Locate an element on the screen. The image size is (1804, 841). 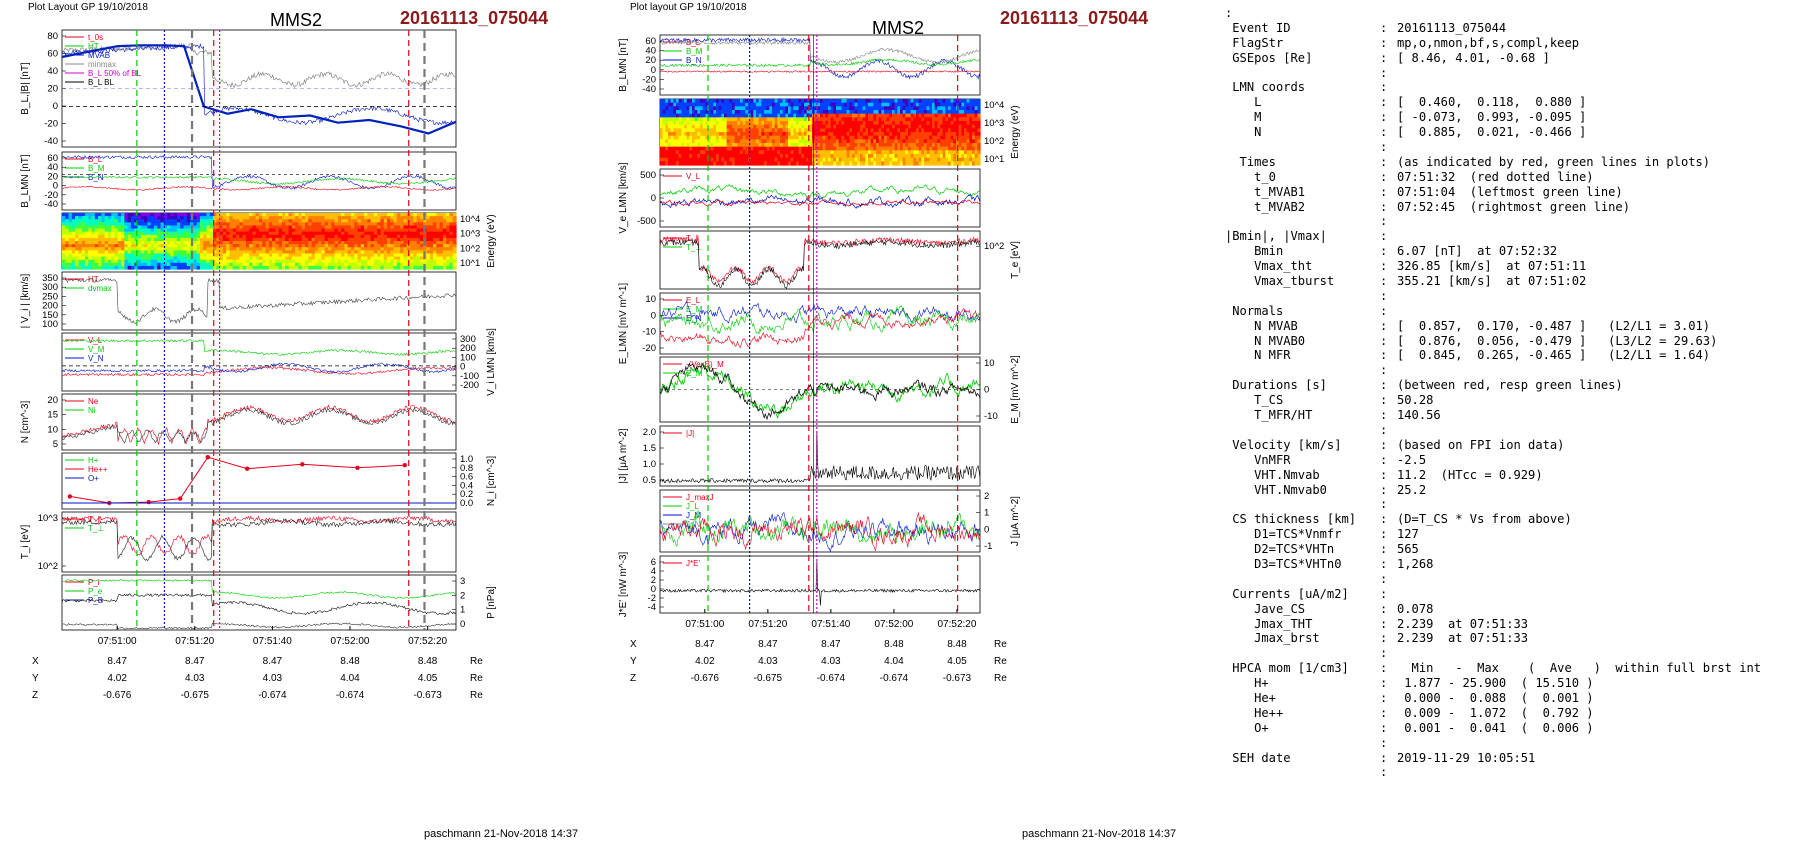
legend-entry: V_L is located at coordinates (693, 176).